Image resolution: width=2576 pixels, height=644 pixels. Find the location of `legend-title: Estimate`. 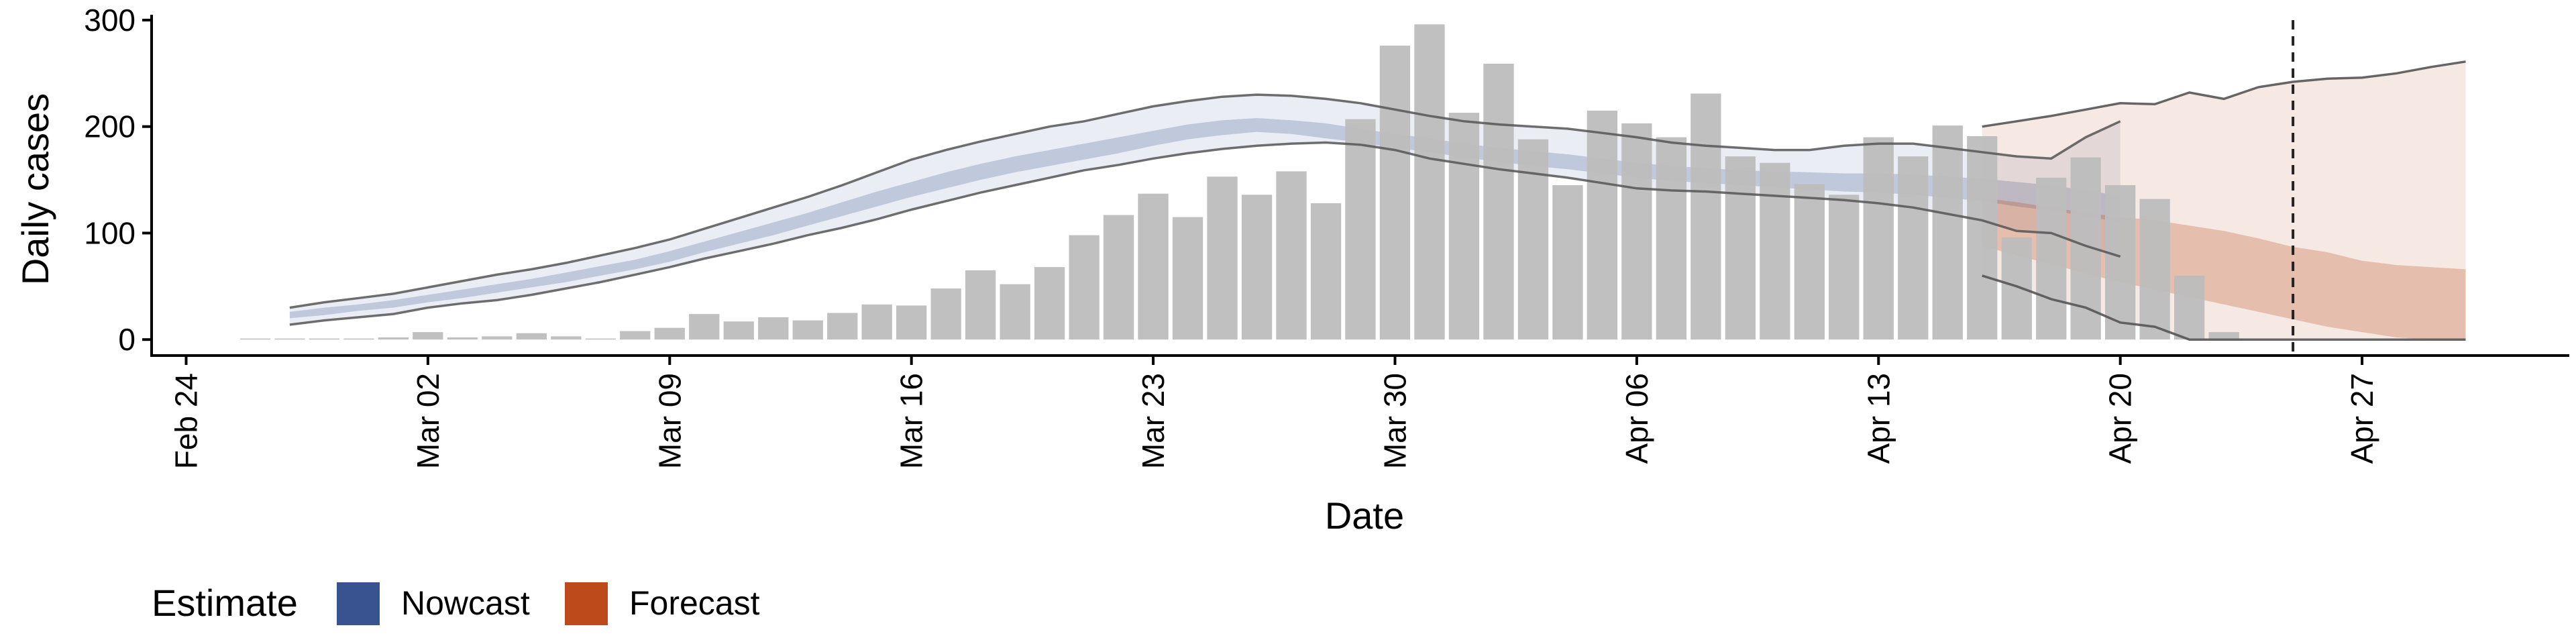

legend-title: Estimate is located at coordinates (225, 603).